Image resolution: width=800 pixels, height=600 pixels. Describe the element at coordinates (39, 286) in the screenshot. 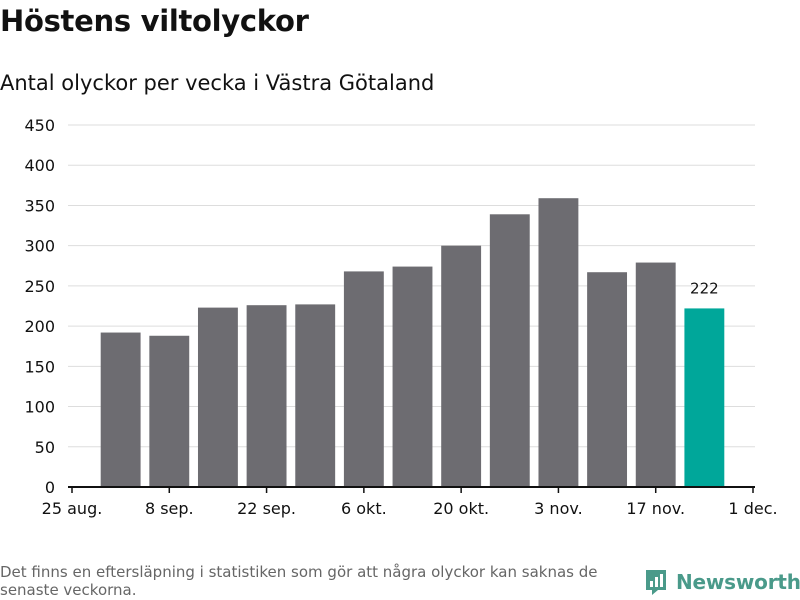

I see `y-tick-label: 250` at that location.